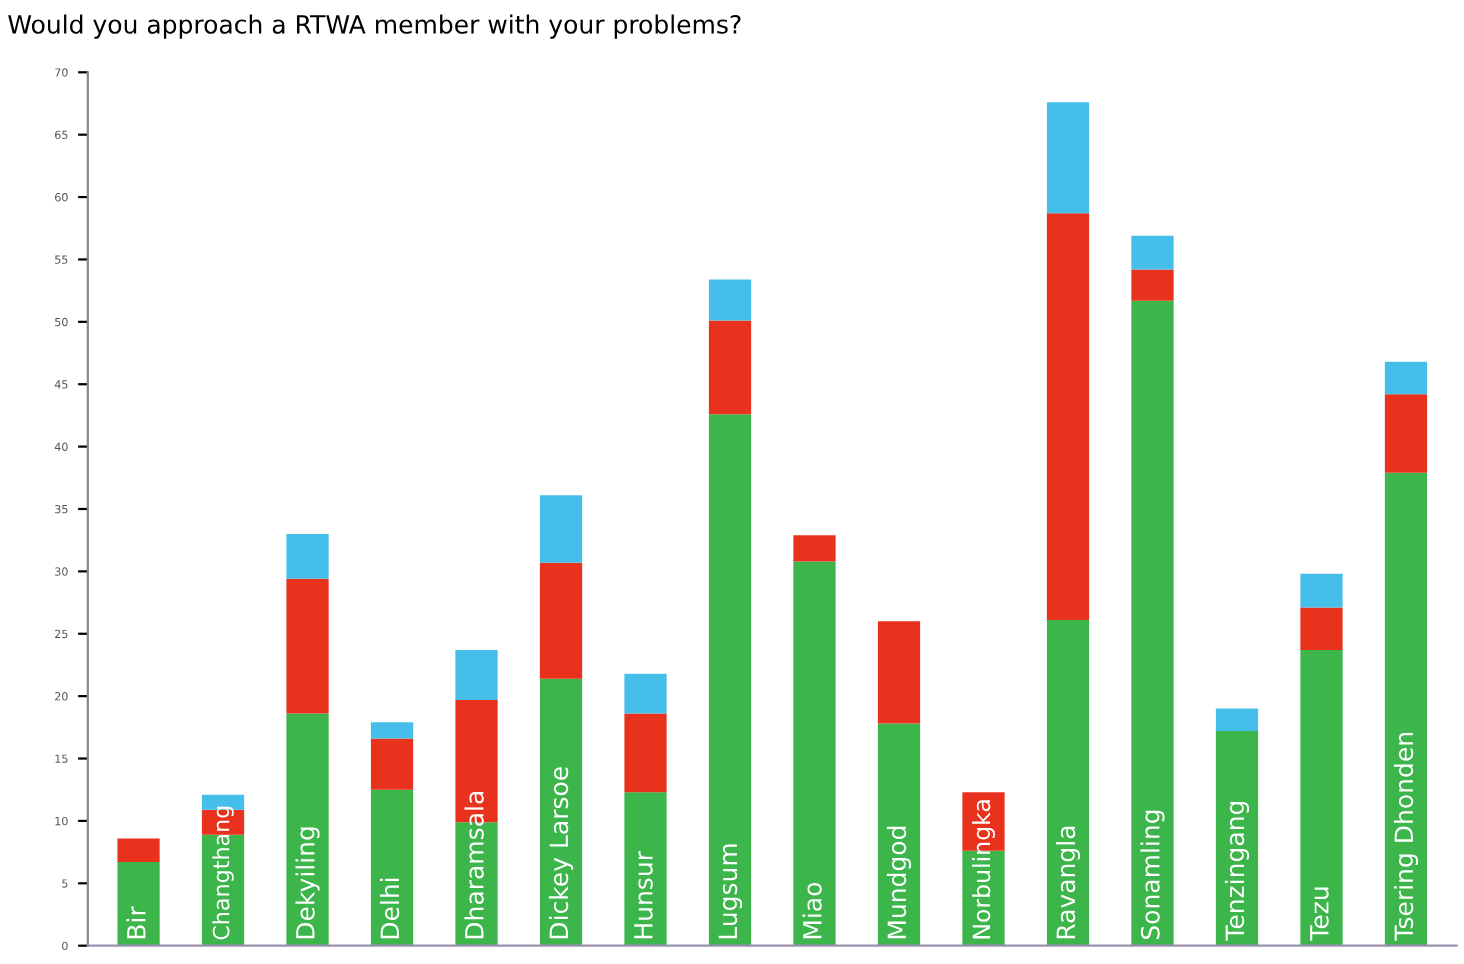  What do you see at coordinates (1152, 875) in the screenshot?
I see `x-tick-label: Sonamling` at bounding box center [1152, 875].